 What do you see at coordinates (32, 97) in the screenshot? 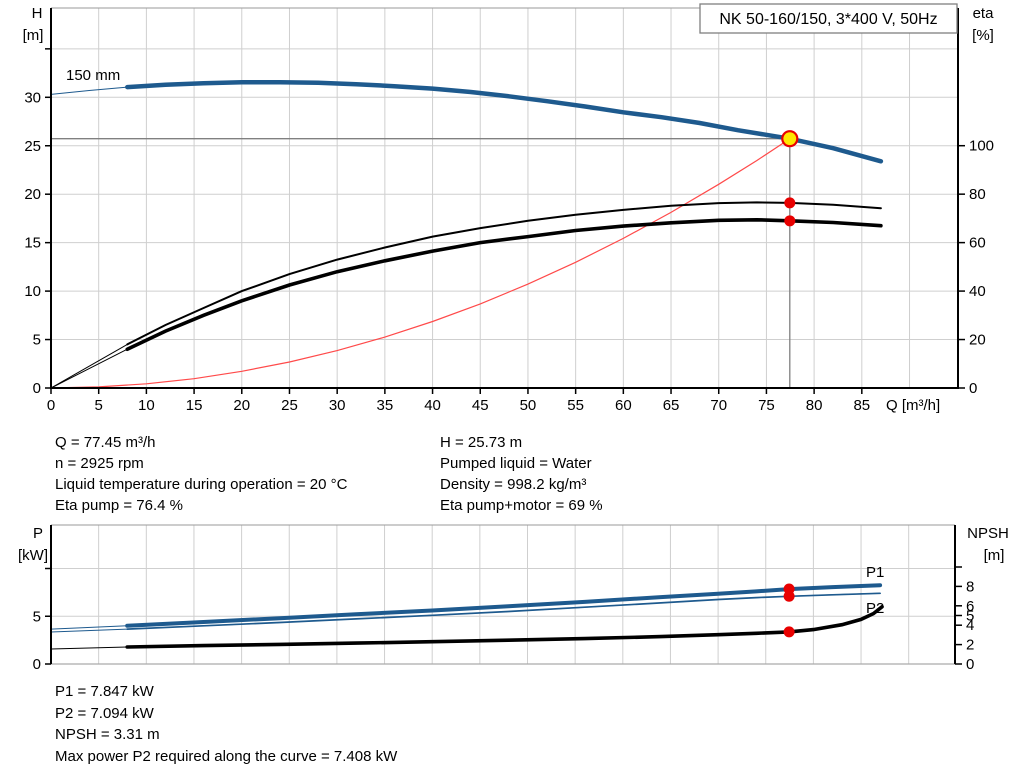
I see `left-axis-tick: 30` at bounding box center [32, 97].